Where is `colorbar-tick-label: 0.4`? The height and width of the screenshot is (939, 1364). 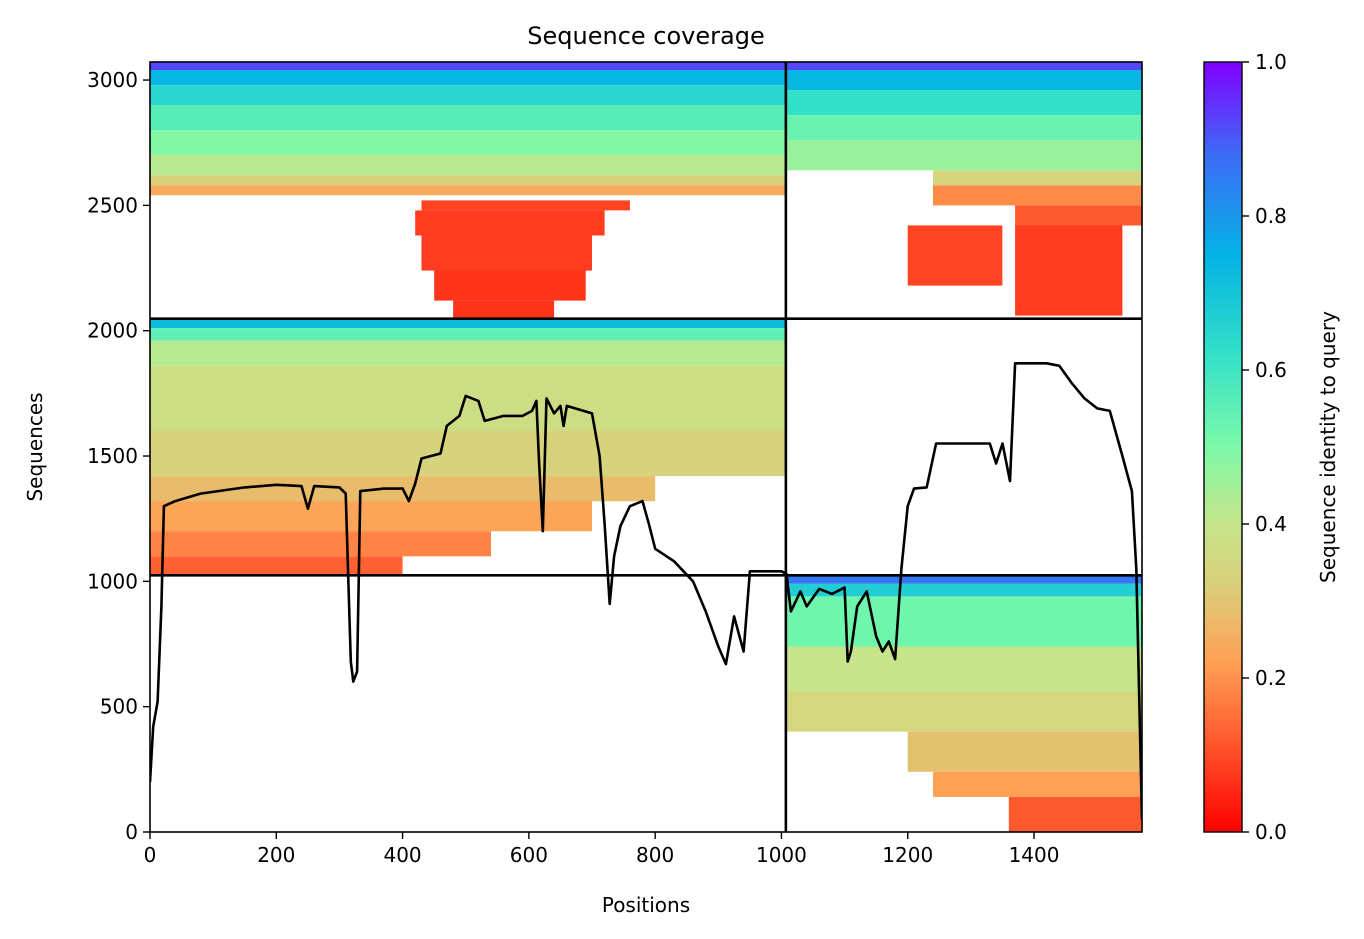
colorbar-tick-label: 0.4 is located at coordinates (1271, 524).